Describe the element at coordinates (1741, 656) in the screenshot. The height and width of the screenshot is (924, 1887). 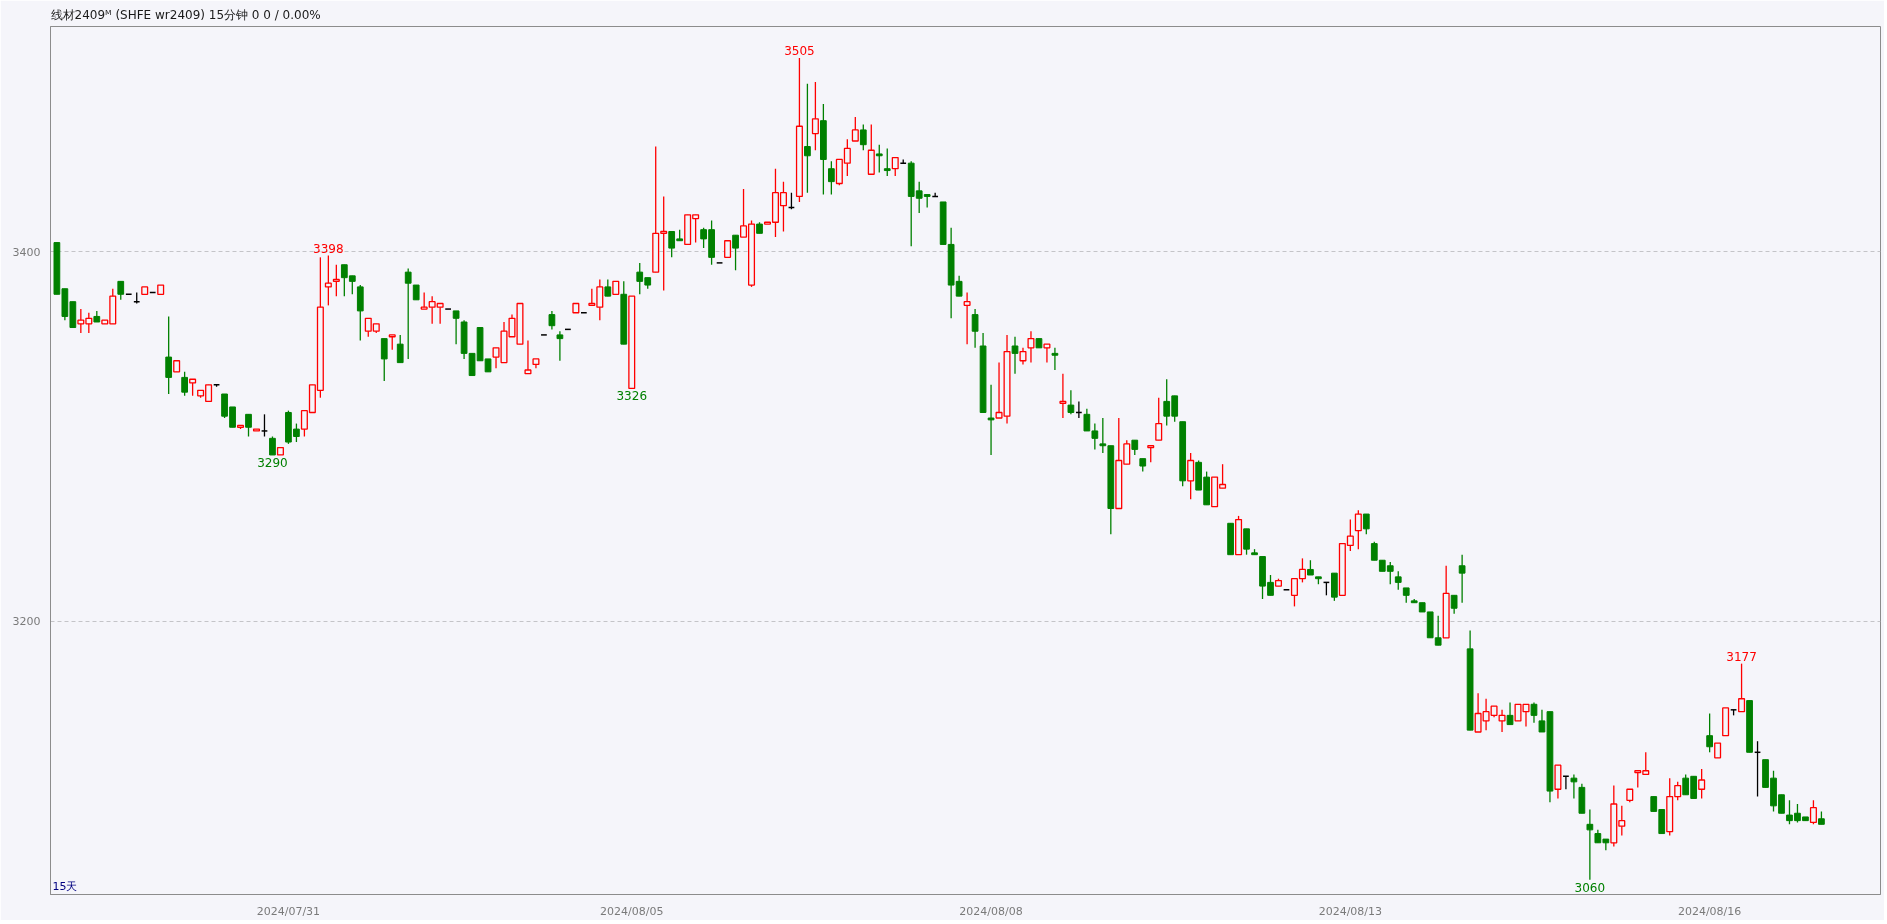
I see `annotation: 3177` at that location.